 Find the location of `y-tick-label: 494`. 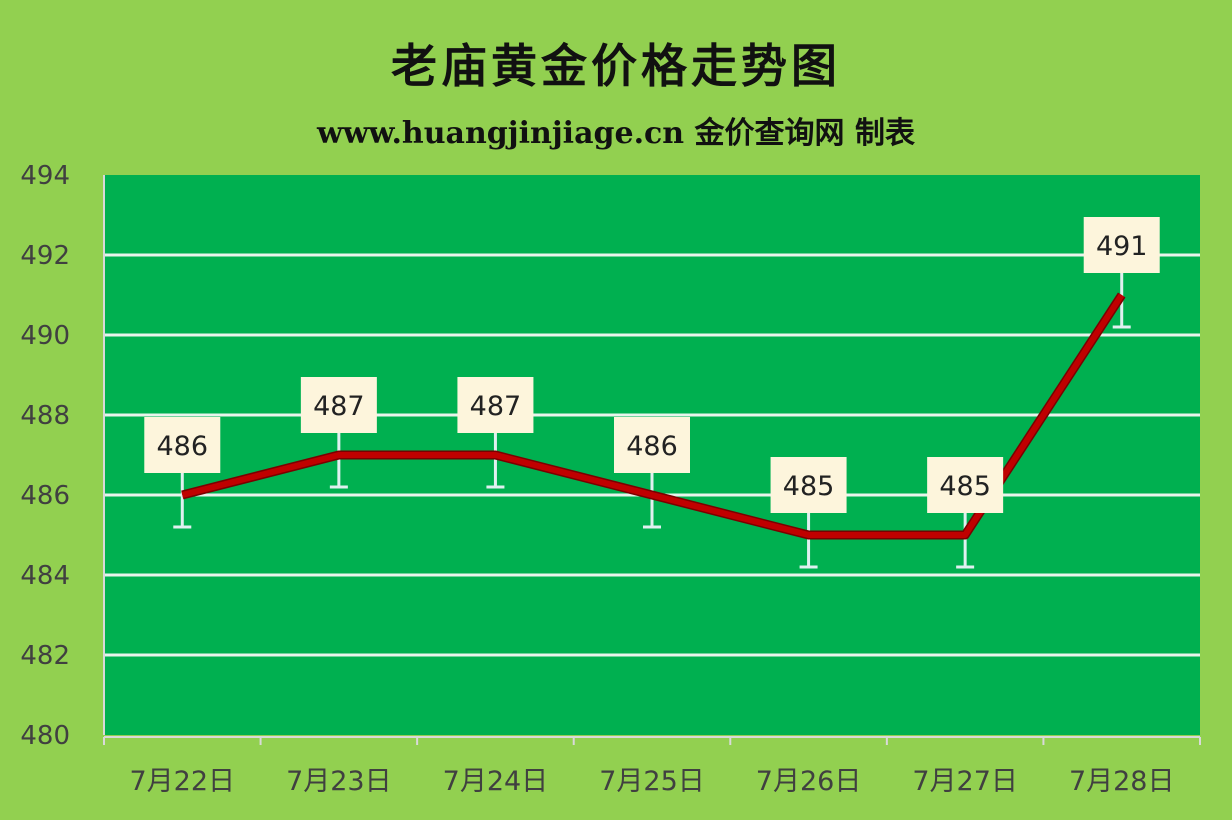

y-tick-label: 494 is located at coordinates (45, 176).